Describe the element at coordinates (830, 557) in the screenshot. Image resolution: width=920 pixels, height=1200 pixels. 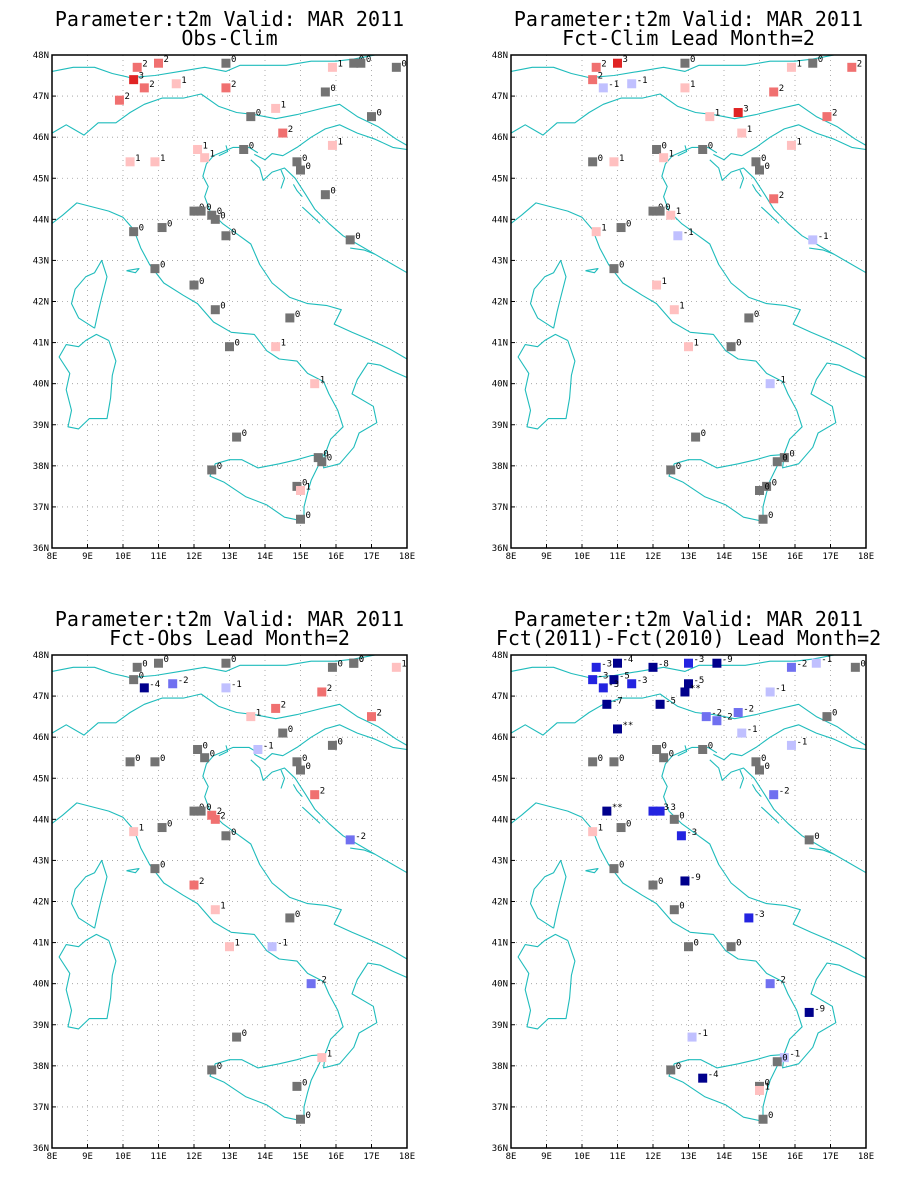
I see `lon-tick-label: 17E` at that location.